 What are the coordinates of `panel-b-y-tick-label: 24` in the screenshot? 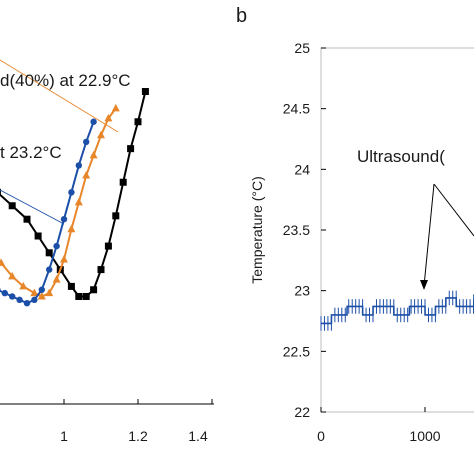 It's located at (302, 169).